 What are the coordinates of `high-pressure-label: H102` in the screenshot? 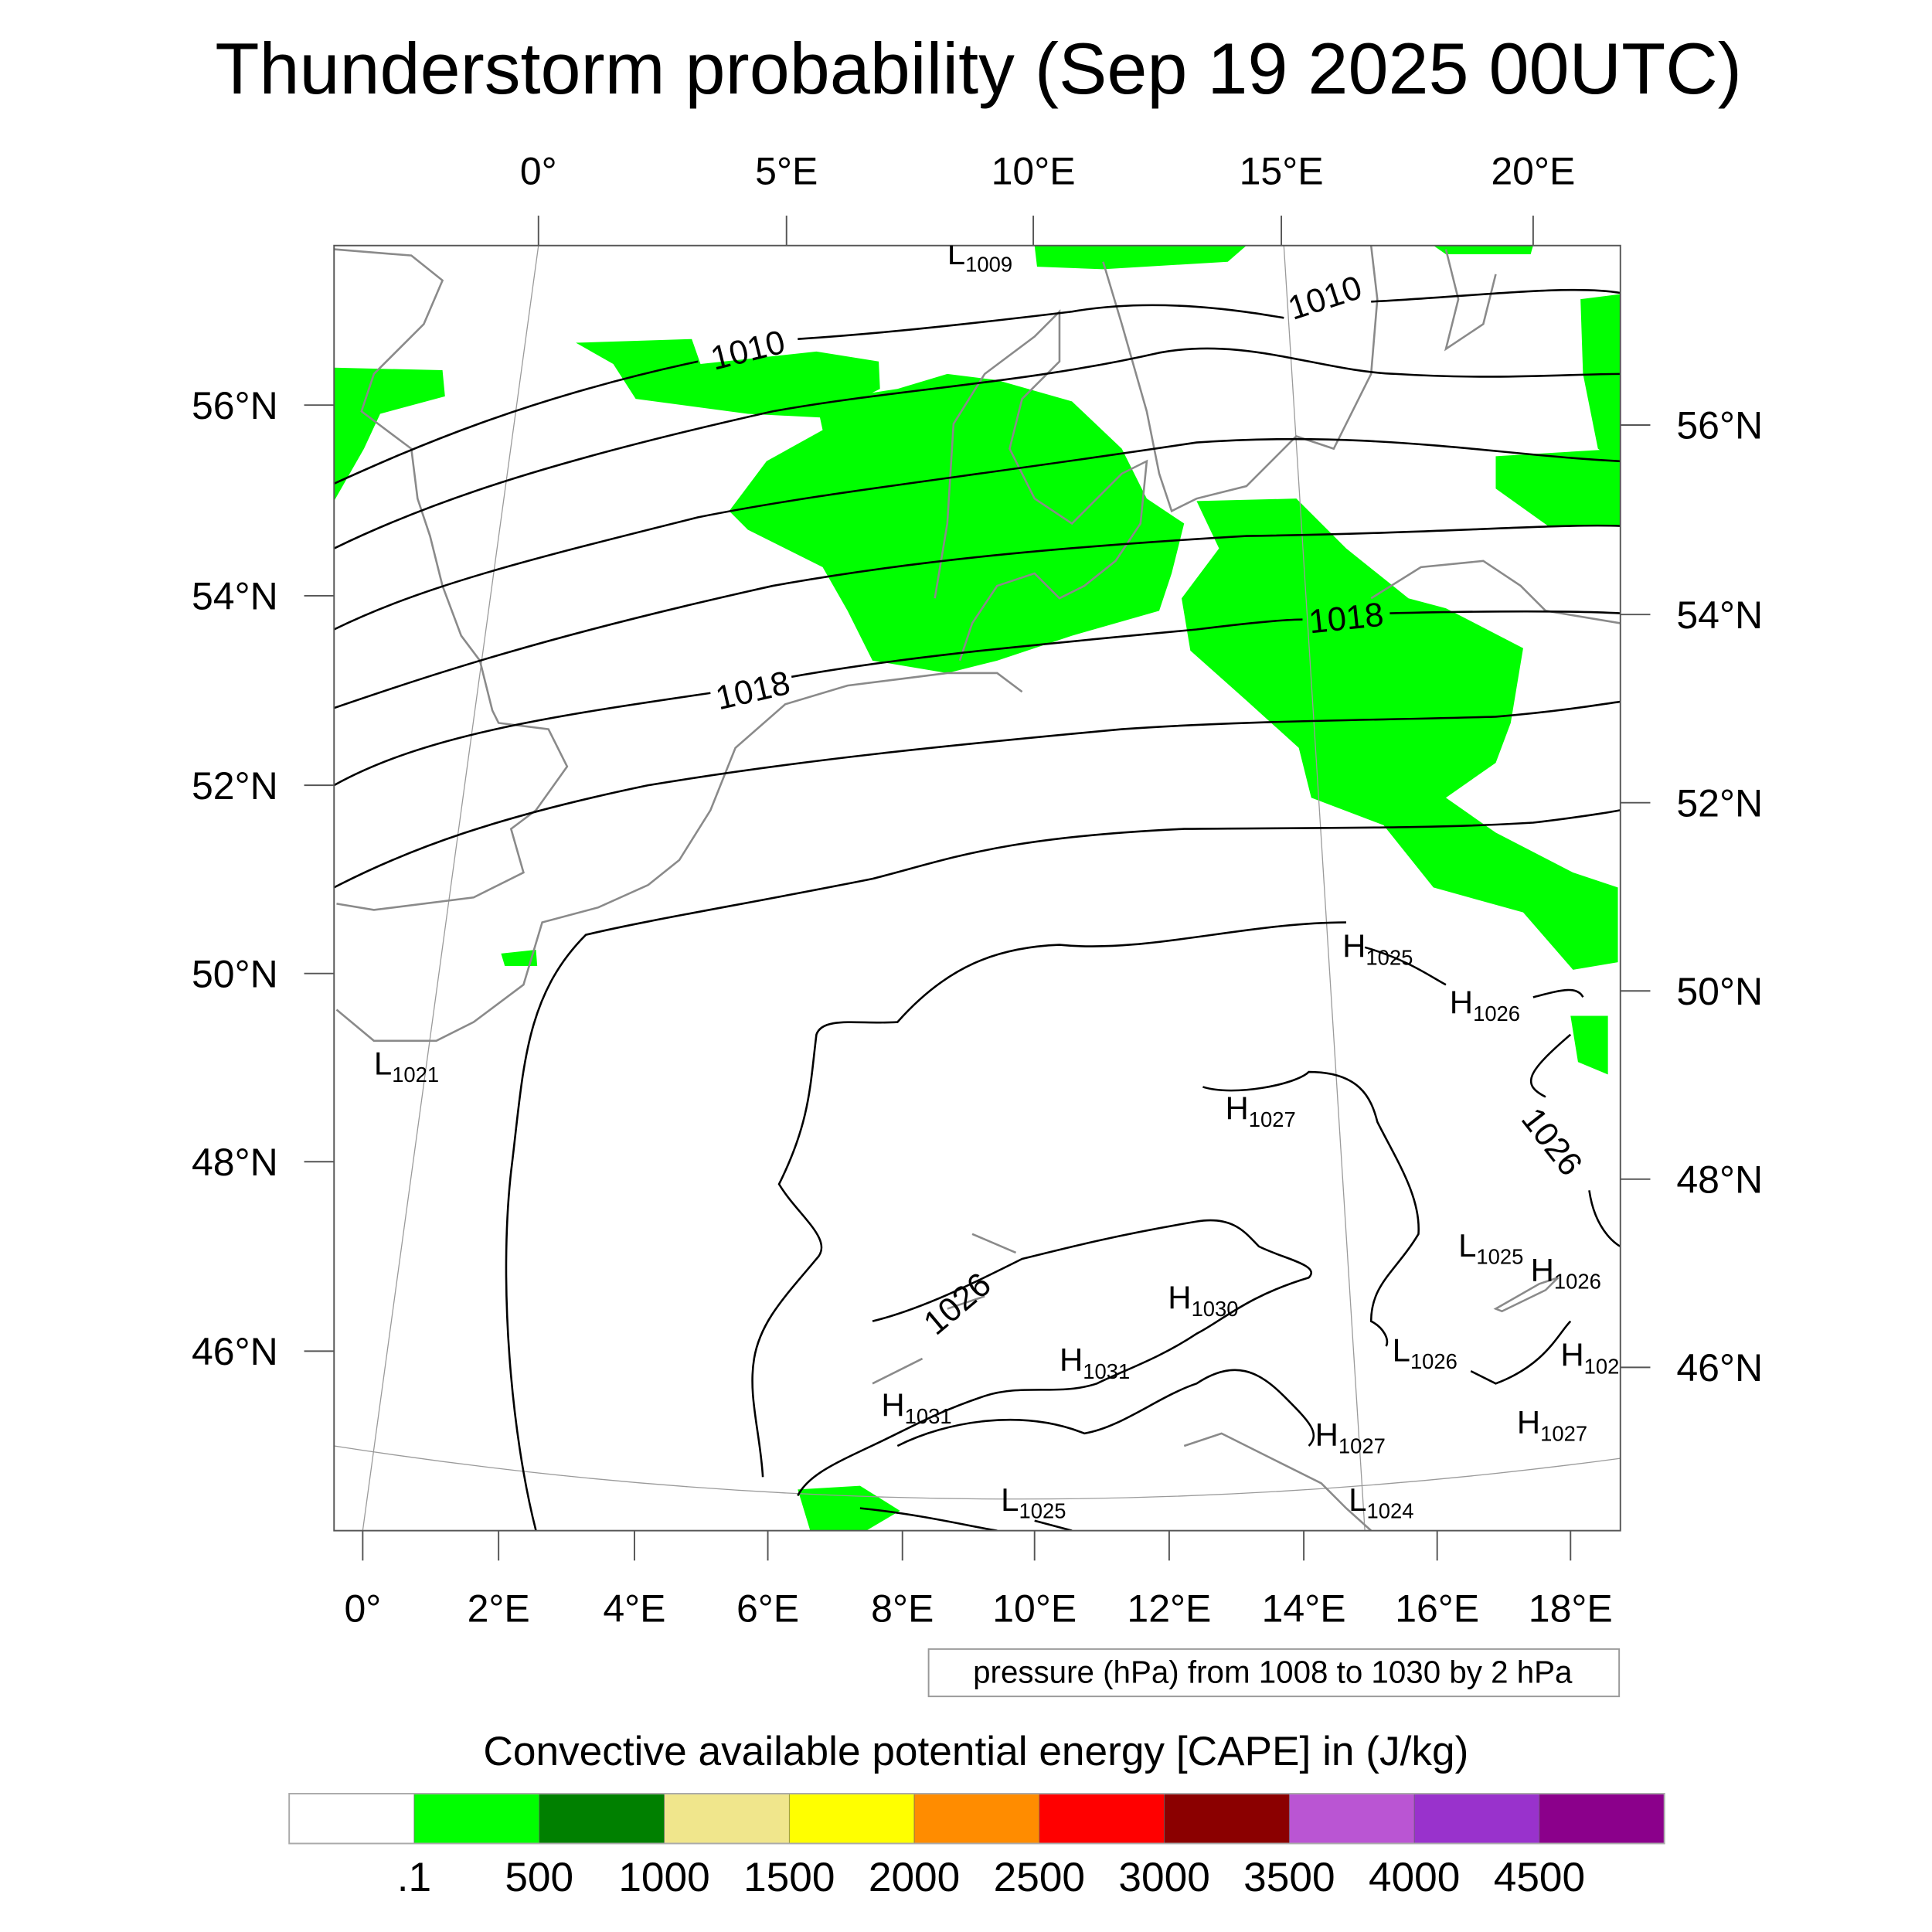 It's located at (1589, 1358).